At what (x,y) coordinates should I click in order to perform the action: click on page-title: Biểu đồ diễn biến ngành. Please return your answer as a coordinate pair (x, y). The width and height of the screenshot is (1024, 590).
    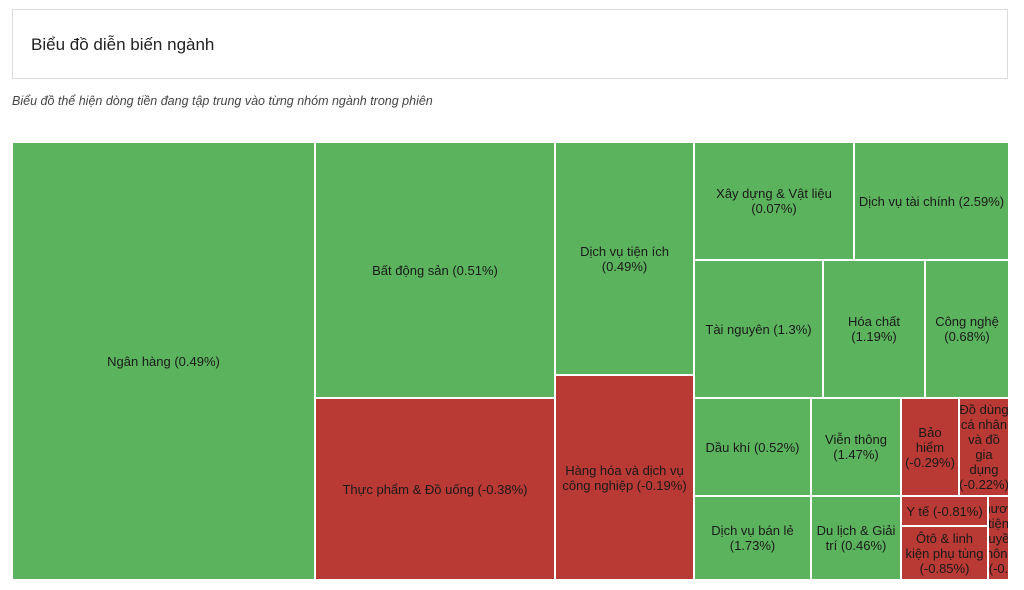
    Looking at the image, I should click on (123, 44).